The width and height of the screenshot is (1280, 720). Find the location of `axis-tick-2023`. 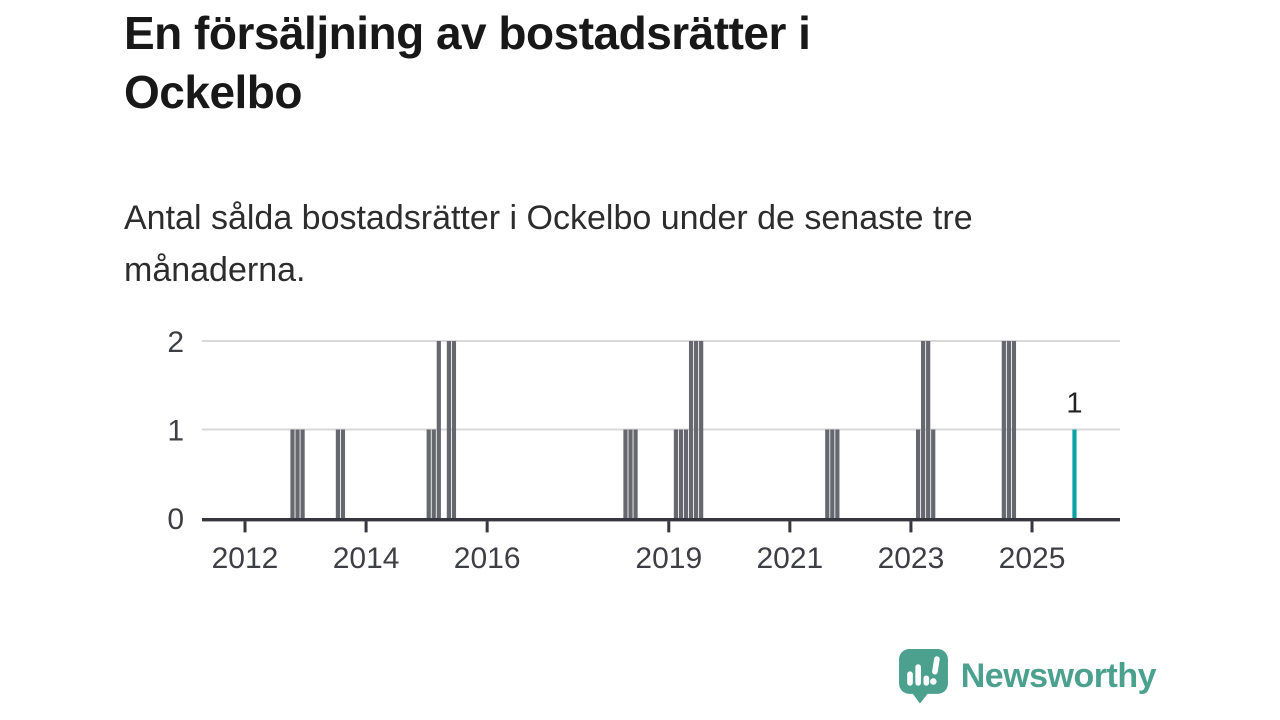

axis-tick-2023 is located at coordinates (911, 527).